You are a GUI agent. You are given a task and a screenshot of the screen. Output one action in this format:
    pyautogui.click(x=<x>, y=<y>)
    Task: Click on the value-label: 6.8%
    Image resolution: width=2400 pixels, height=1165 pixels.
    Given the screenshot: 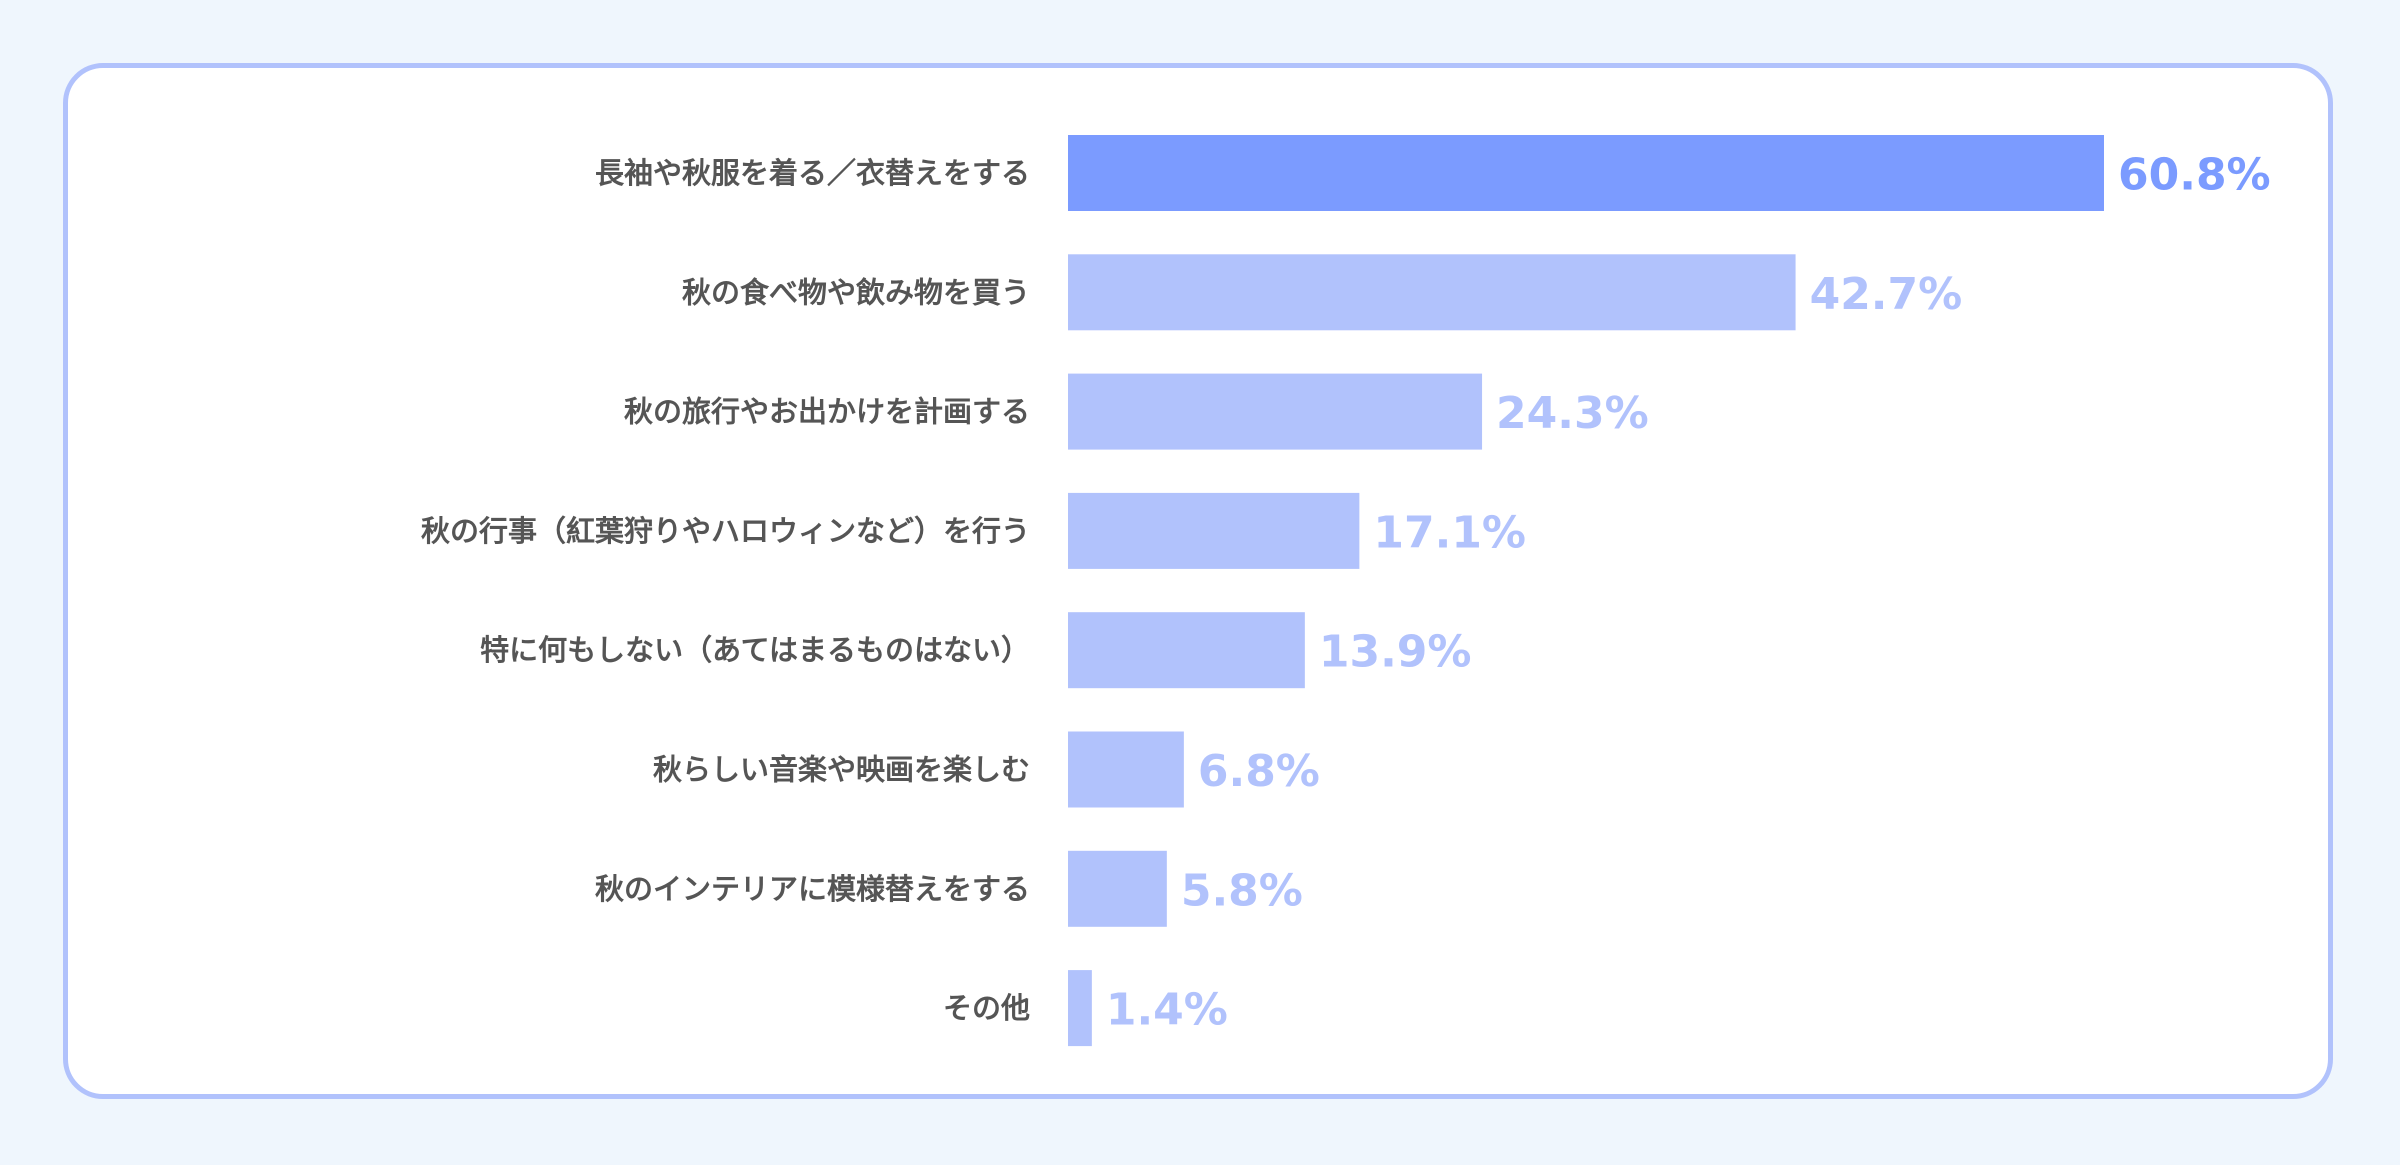 What is the action you would take?
    pyautogui.click(x=1259, y=771)
    